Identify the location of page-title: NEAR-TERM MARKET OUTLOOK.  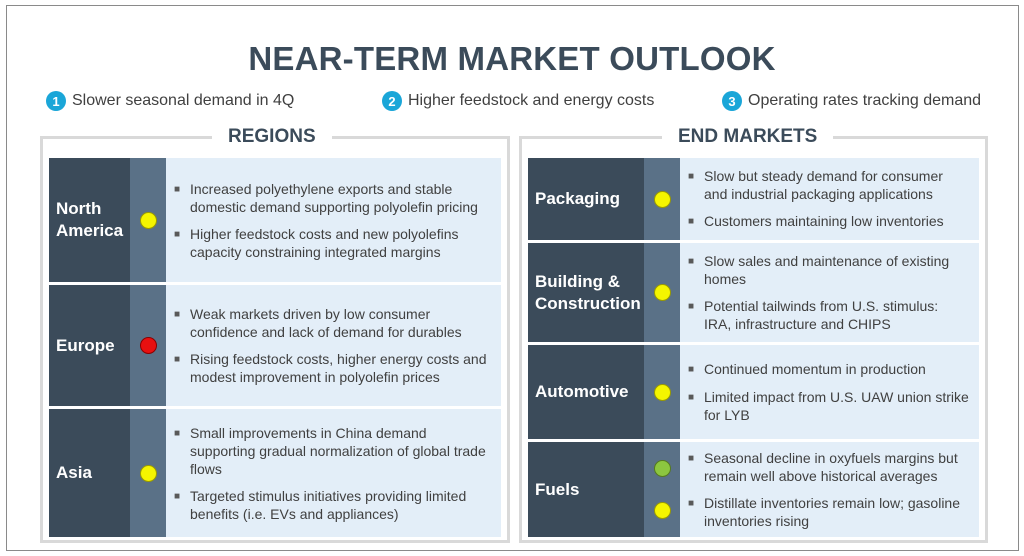
(512, 58).